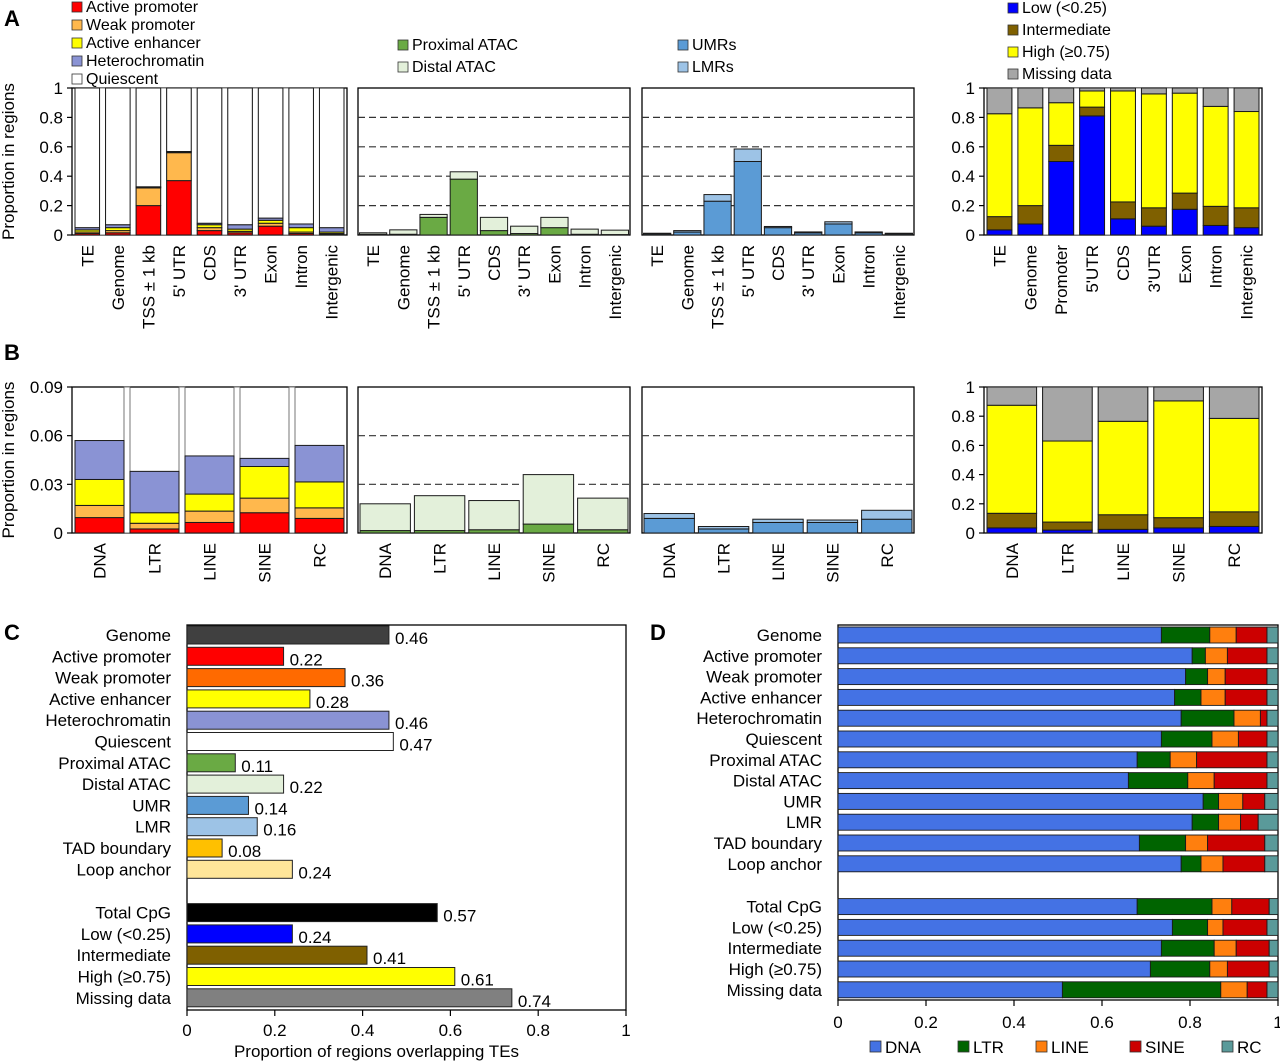 The image size is (1280, 1062). I want to click on a4-bar-5-utr-high, so click(1092, 99).